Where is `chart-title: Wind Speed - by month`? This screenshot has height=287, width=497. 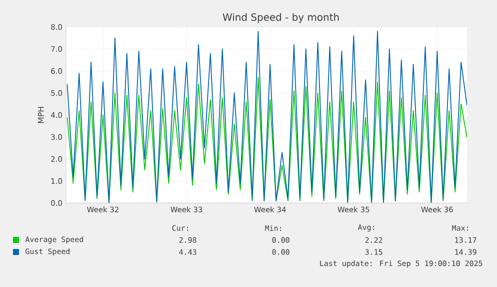
chart-title: Wind Speed - by month is located at coordinates (280, 18).